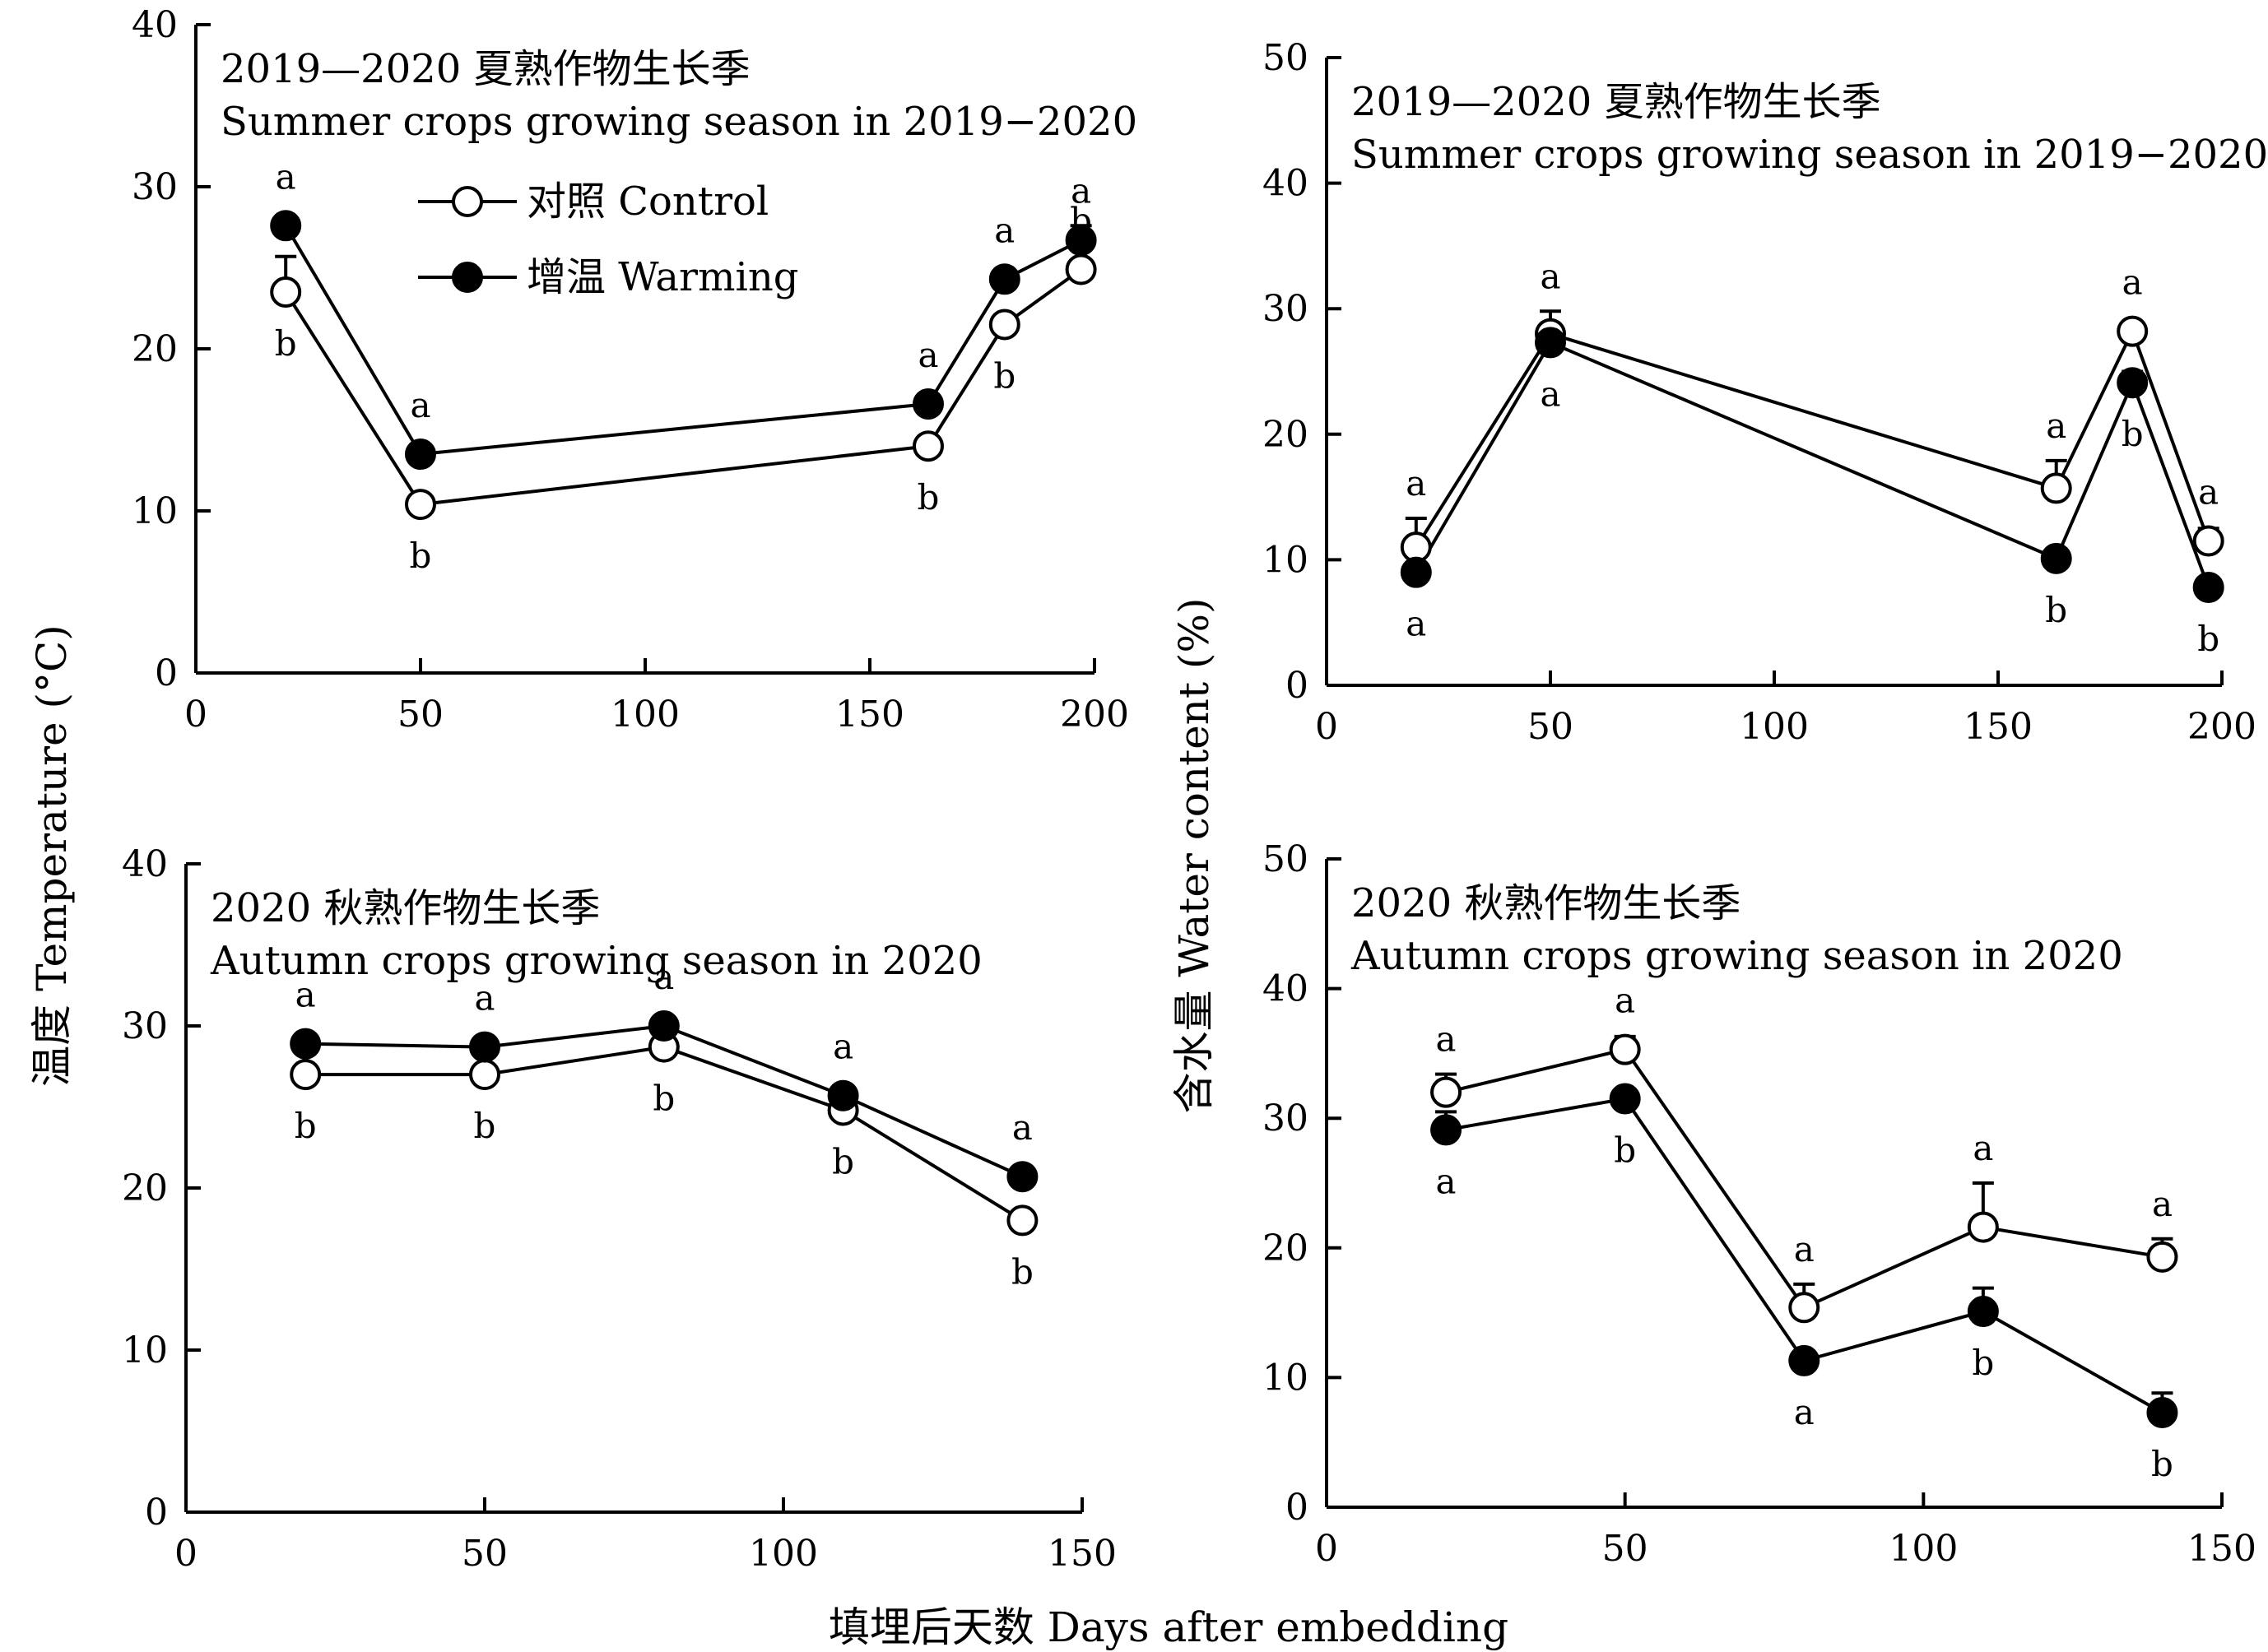 The height and width of the screenshot is (1652, 2268). I want to click on legend-warming: 增温 Warming, so click(608, 277).